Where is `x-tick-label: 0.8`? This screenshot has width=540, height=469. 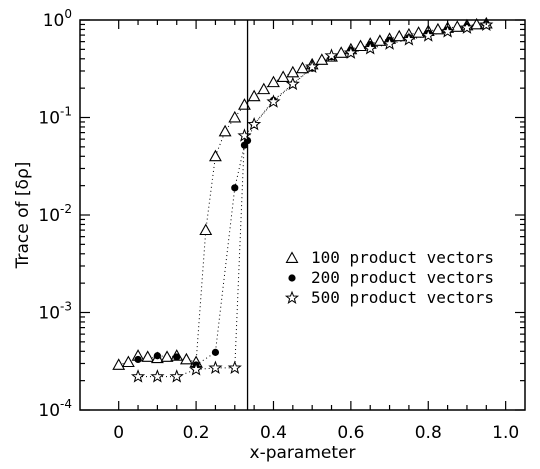 x-tick-label: 0.8 is located at coordinates (428, 433).